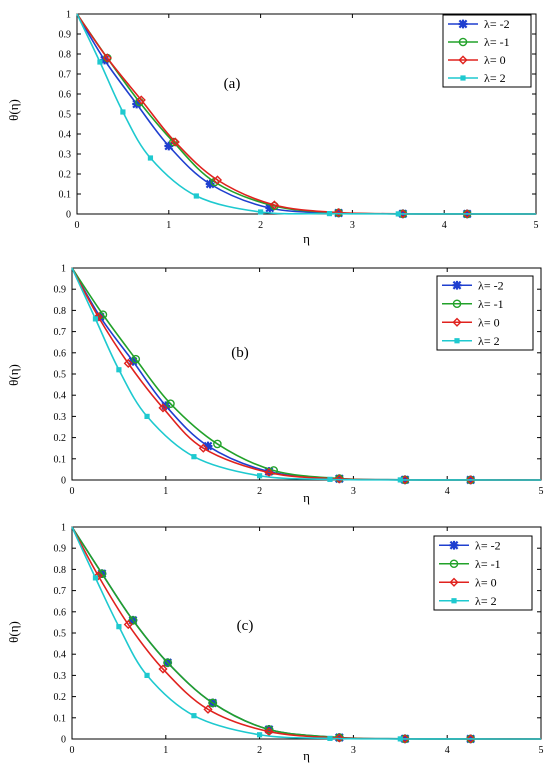  Describe the element at coordinates (488, 564) in the screenshot. I see `legend-label: λ= -1` at that location.